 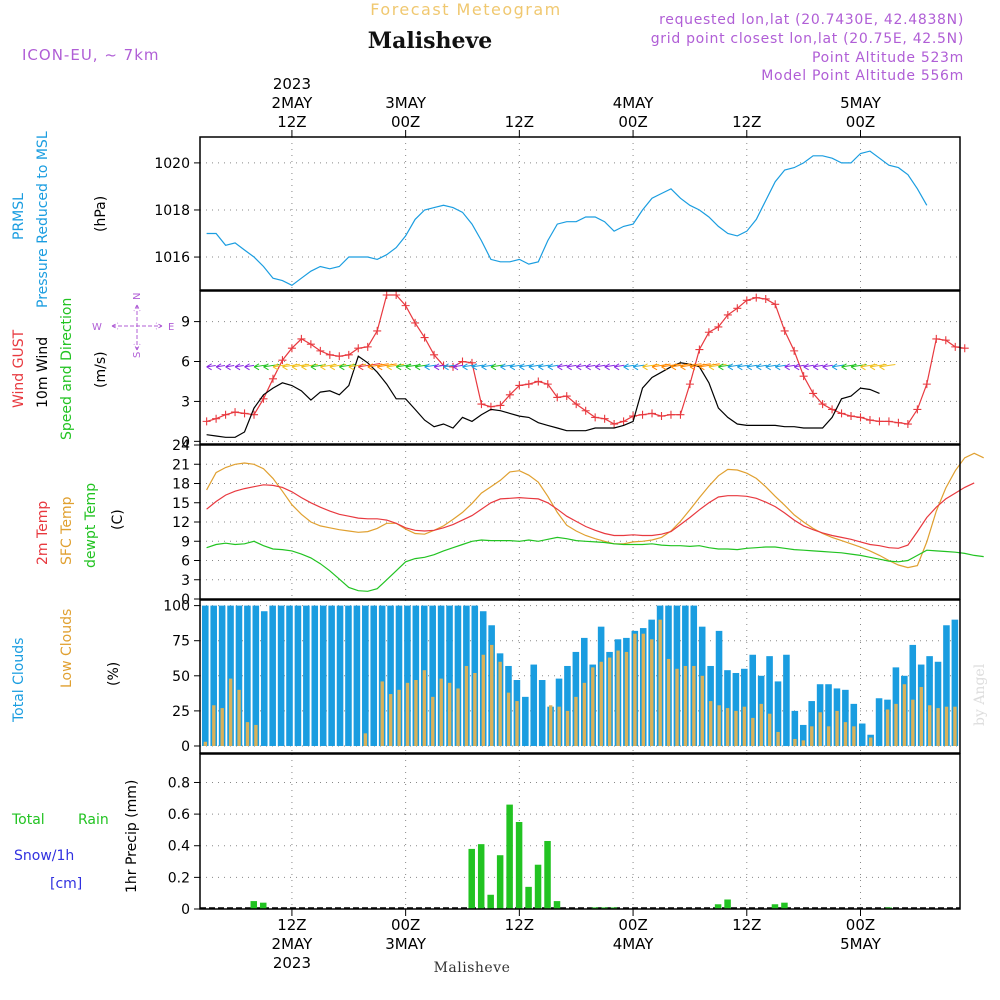 What do you see at coordinates (97, 327) in the screenshot?
I see `compass-w: W` at bounding box center [97, 327].